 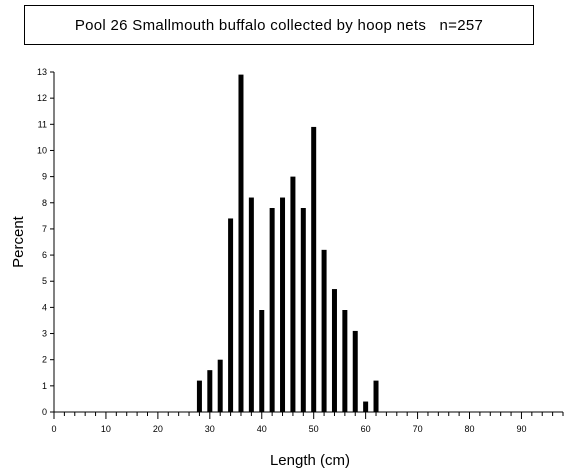 I want to click on x-tick-label: 40, so click(x=262, y=429).